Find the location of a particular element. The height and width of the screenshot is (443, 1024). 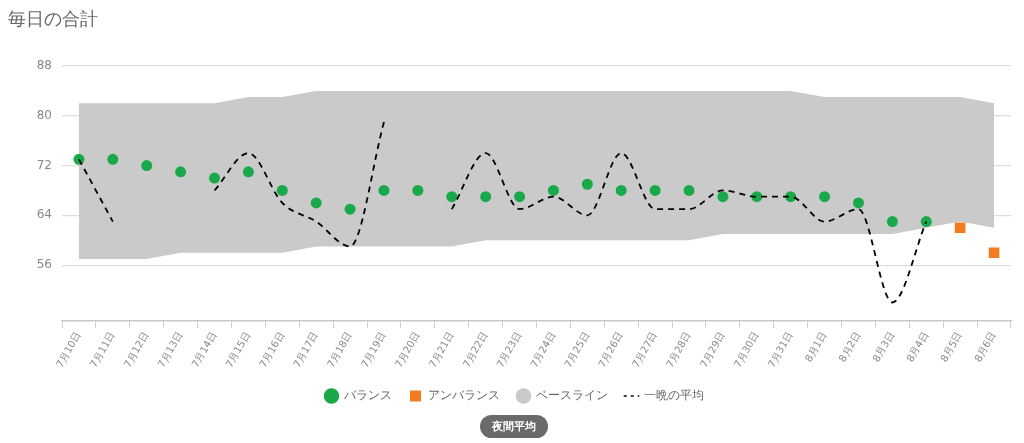

legend-label: バランス is located at coordinates (367, 395).